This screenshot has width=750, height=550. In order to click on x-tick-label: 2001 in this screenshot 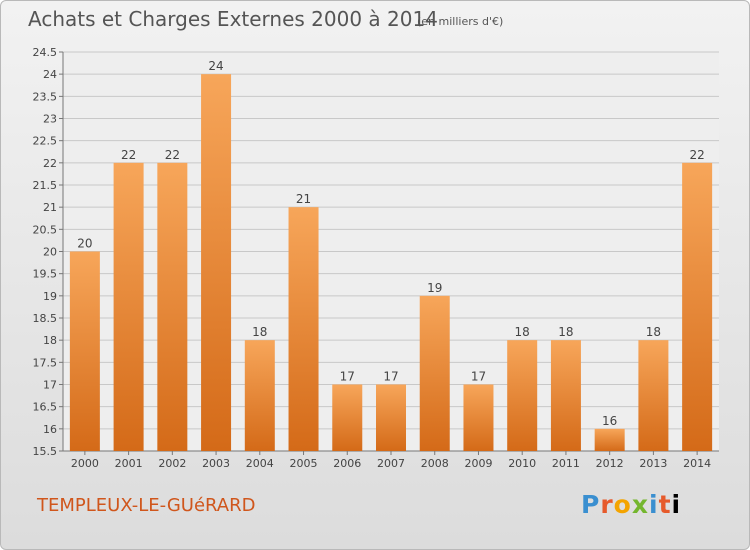, I will do `click(129, 463)`.